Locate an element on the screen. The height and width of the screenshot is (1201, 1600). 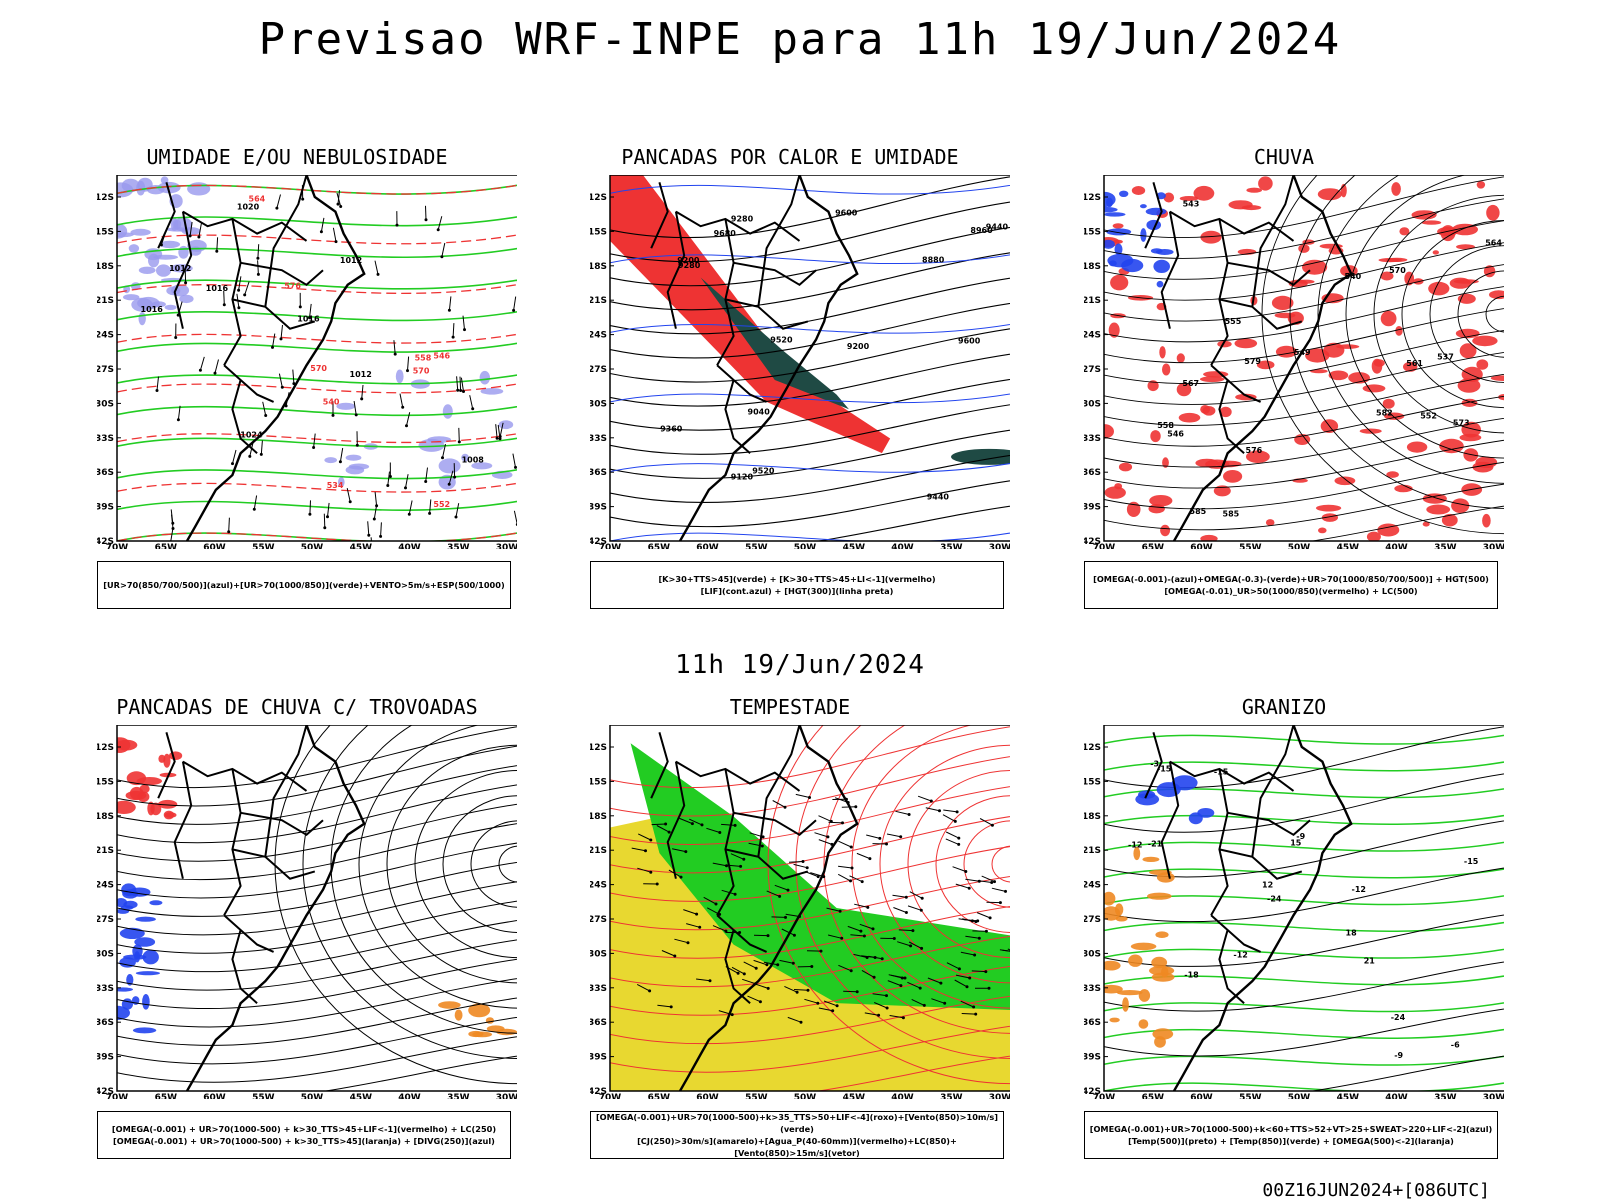
map-layer is located at coordinates (1298, 362).